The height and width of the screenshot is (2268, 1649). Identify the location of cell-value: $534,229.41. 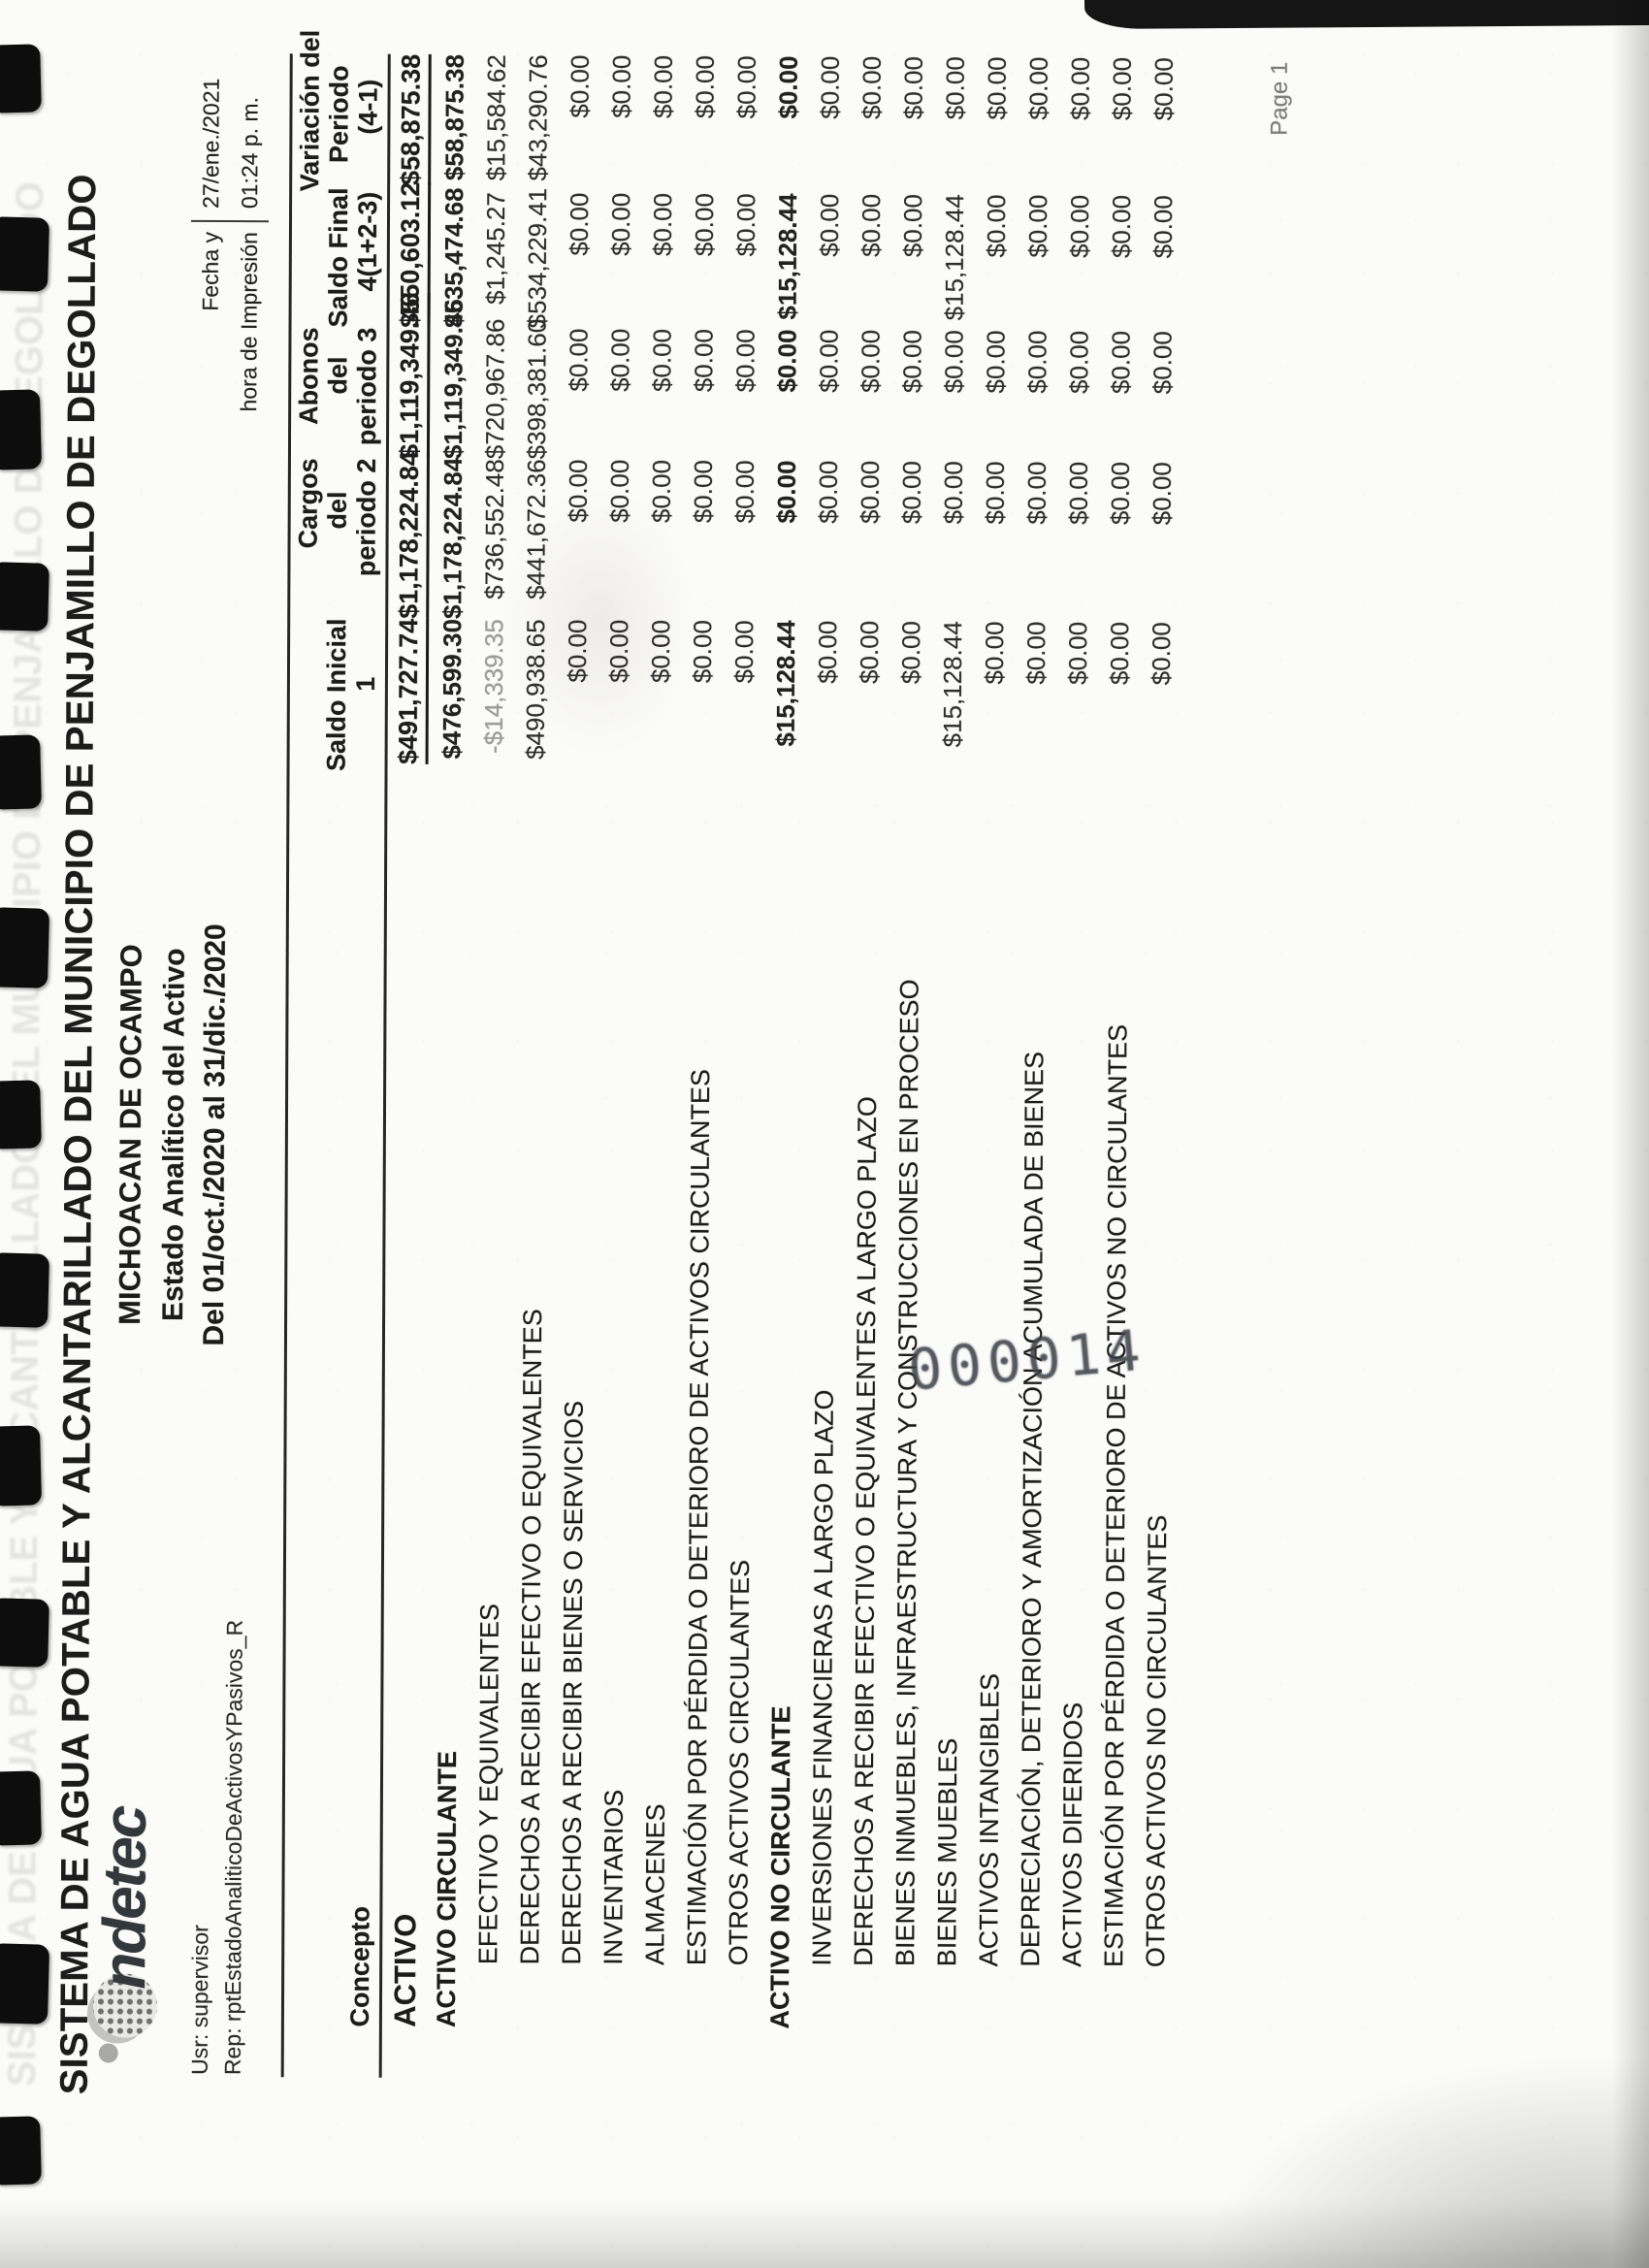
(537, 258).